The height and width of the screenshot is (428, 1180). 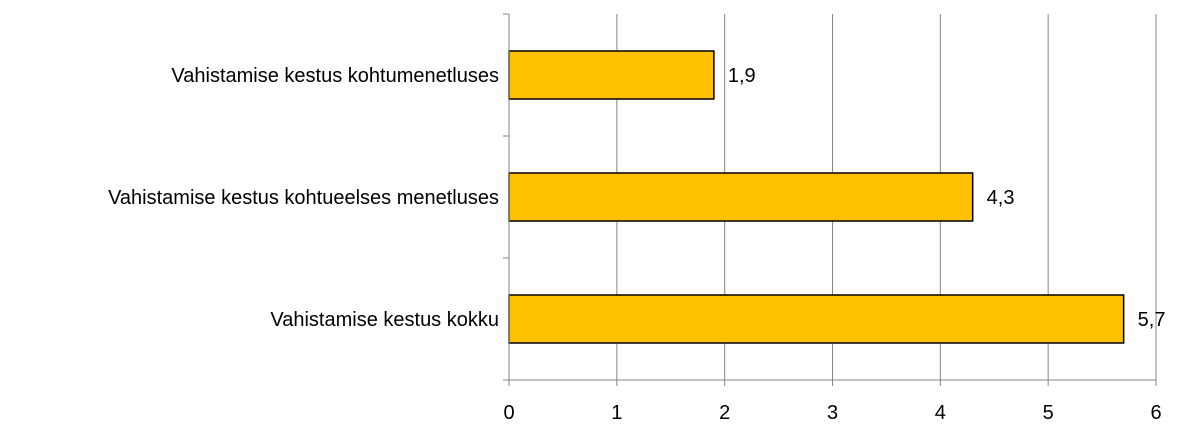 What do you see at coordinates (724, 413) in the screenshot?
I see `x-tick-label: 2` at bounding box center [724, 413].